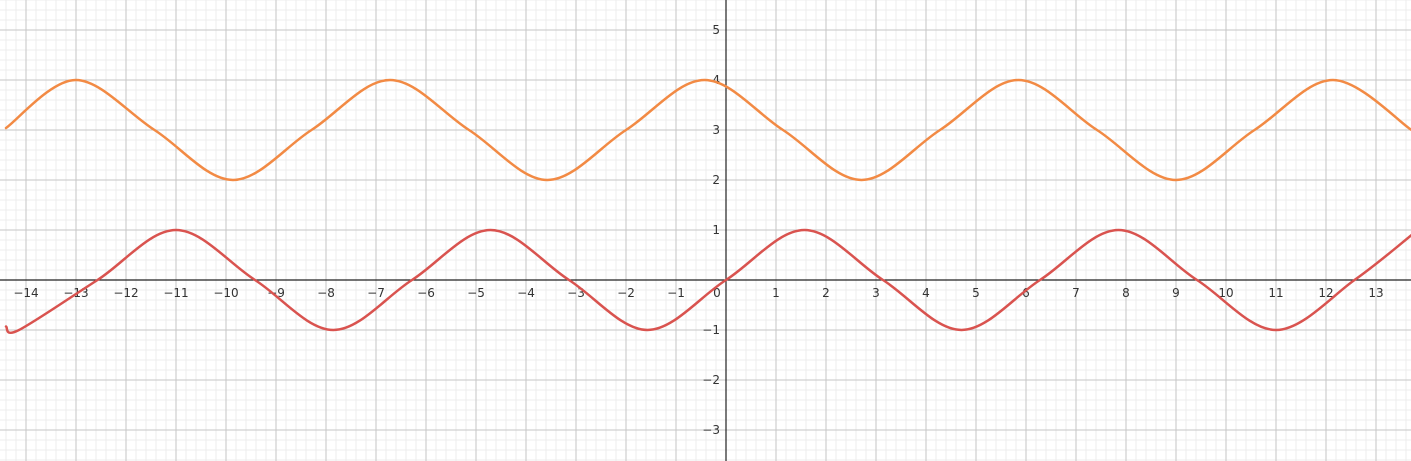 The image size is (1411, 461). I want to click on x-tick-label: −7, so click(376, 293).